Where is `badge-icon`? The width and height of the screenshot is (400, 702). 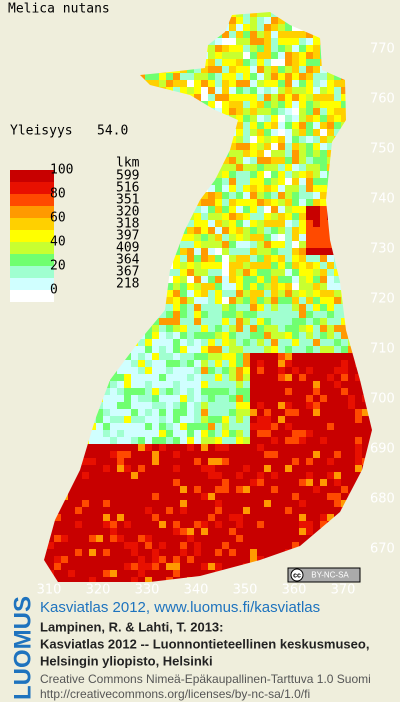 badge-icon is located at coordinates (297, 575).